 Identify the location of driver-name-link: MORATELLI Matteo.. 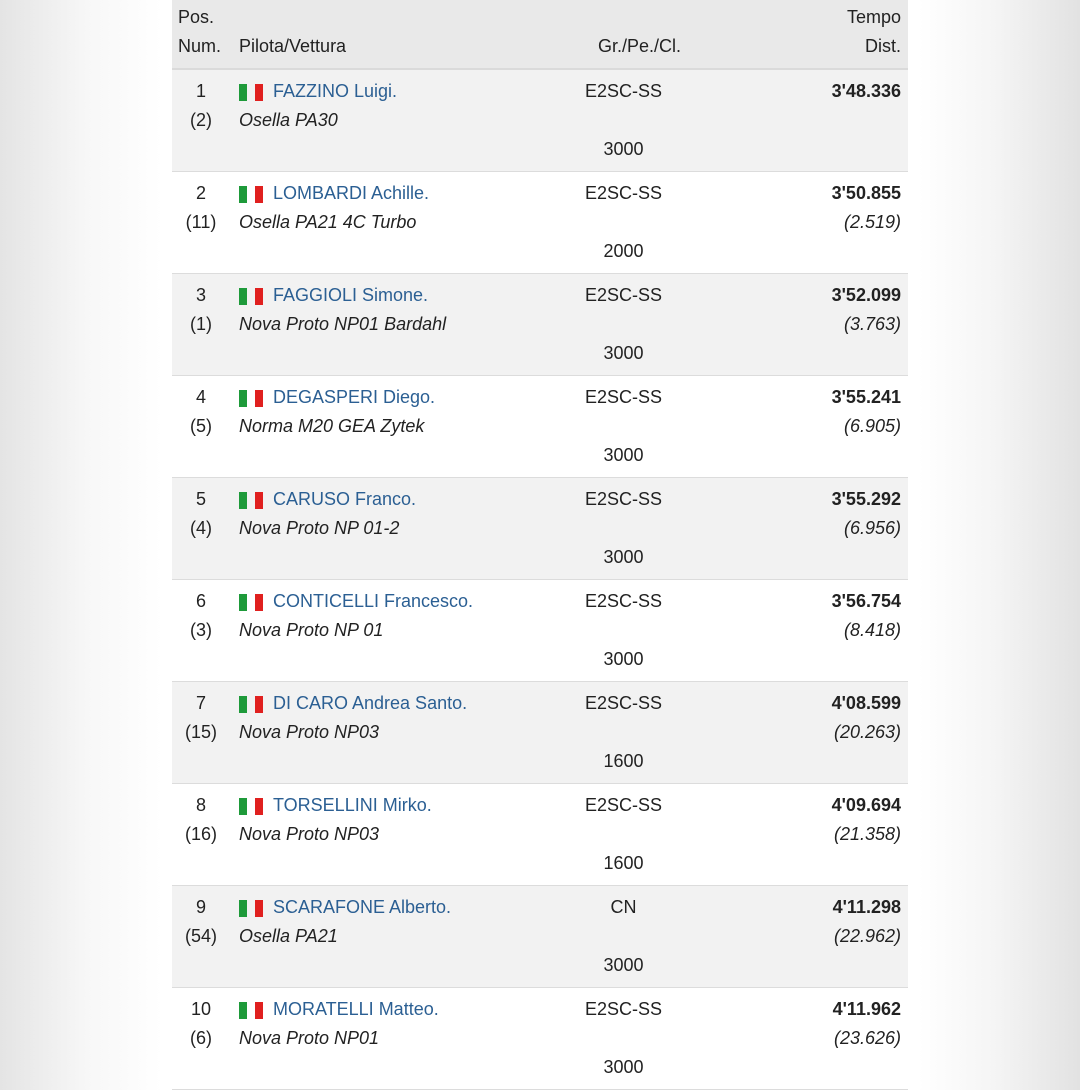
(356, 1009).